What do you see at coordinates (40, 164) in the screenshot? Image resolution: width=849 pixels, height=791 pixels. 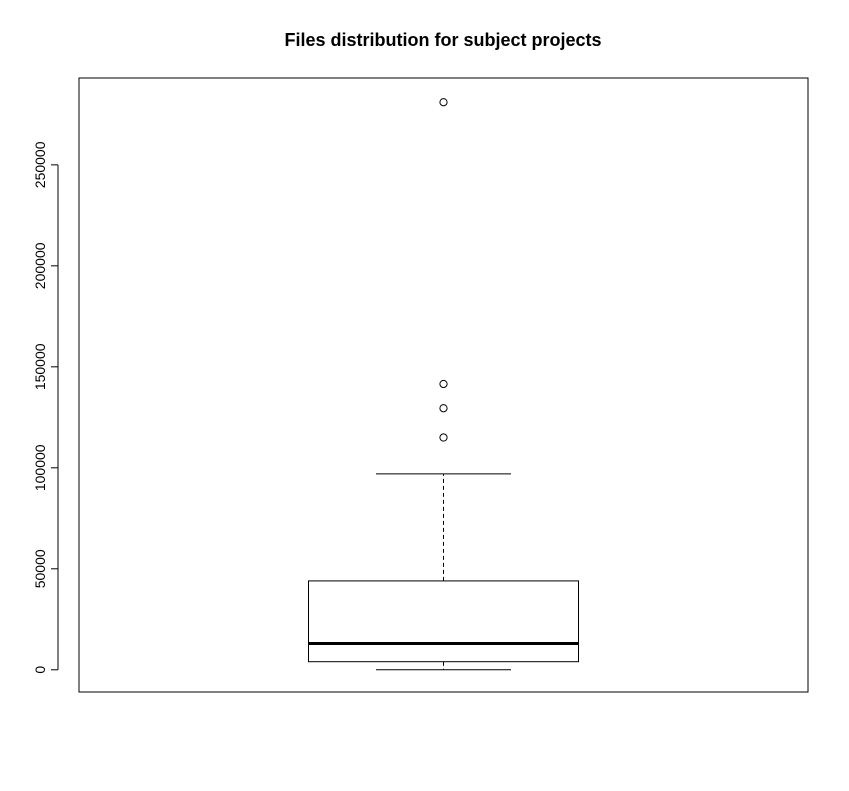 I see `y-tick-label: 250000` at bounding box center [40, 164].